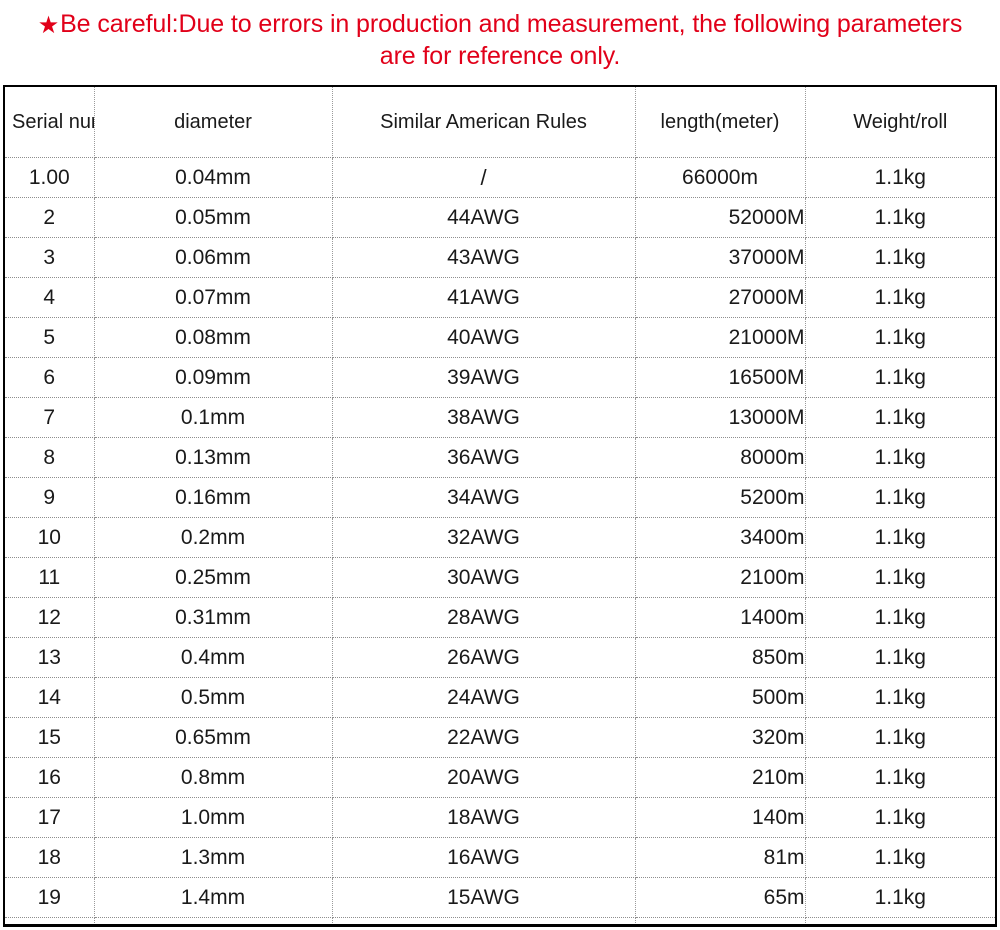 The width and height of the screenshot is (1000, 930). I want to click on table-row: 6 0.09mm 39AWG 16500M 1.1kg, so click(500, 377).